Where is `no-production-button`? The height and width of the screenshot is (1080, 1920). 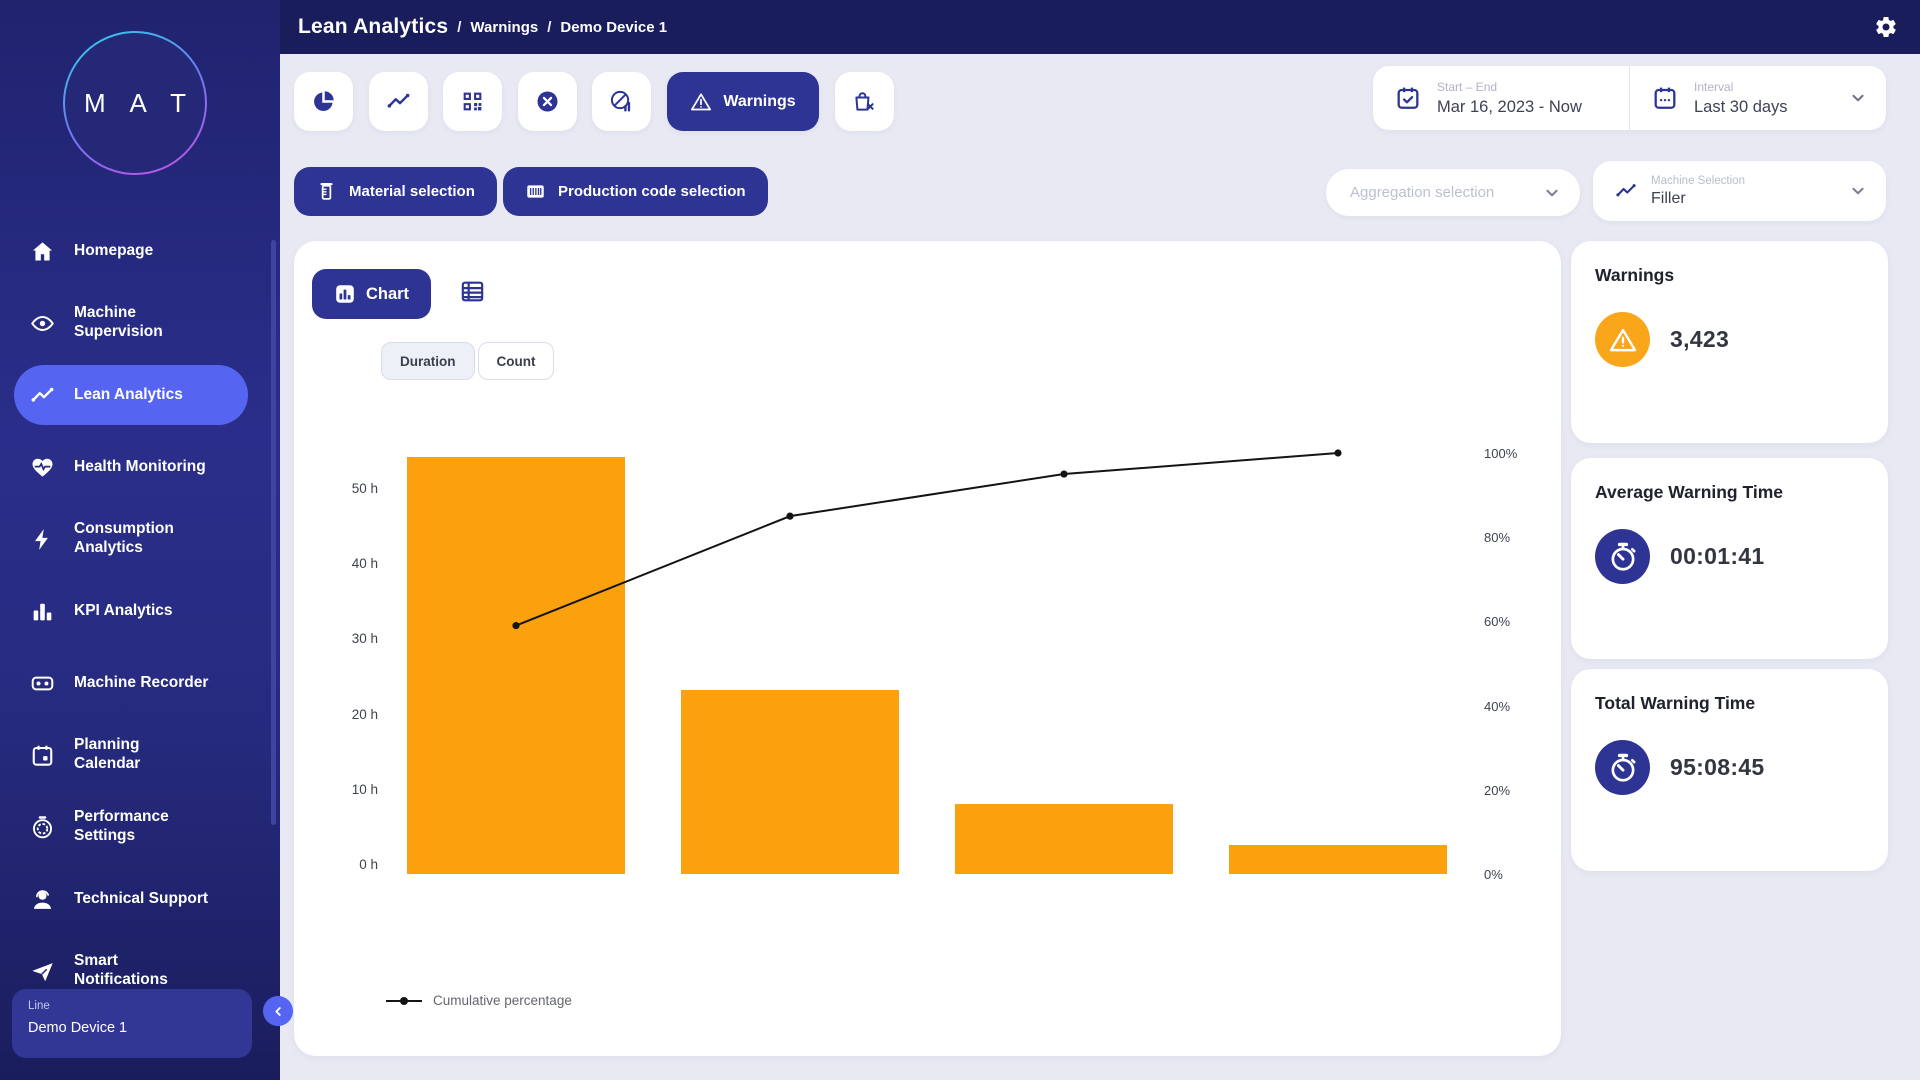
no-production-button is located at coordinates (621, 101).